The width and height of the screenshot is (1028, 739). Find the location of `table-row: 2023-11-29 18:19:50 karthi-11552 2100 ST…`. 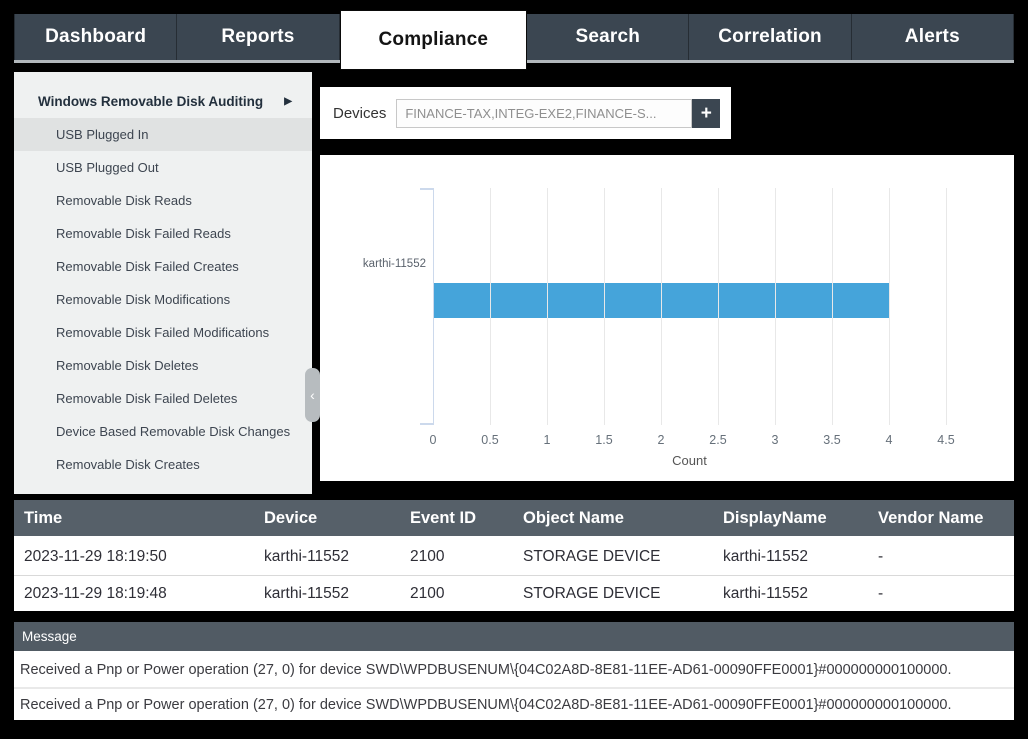

table-row: 2023-11-29 18:19:50 karthi-11552 2100 ST… is located at coordinates (514, 557).